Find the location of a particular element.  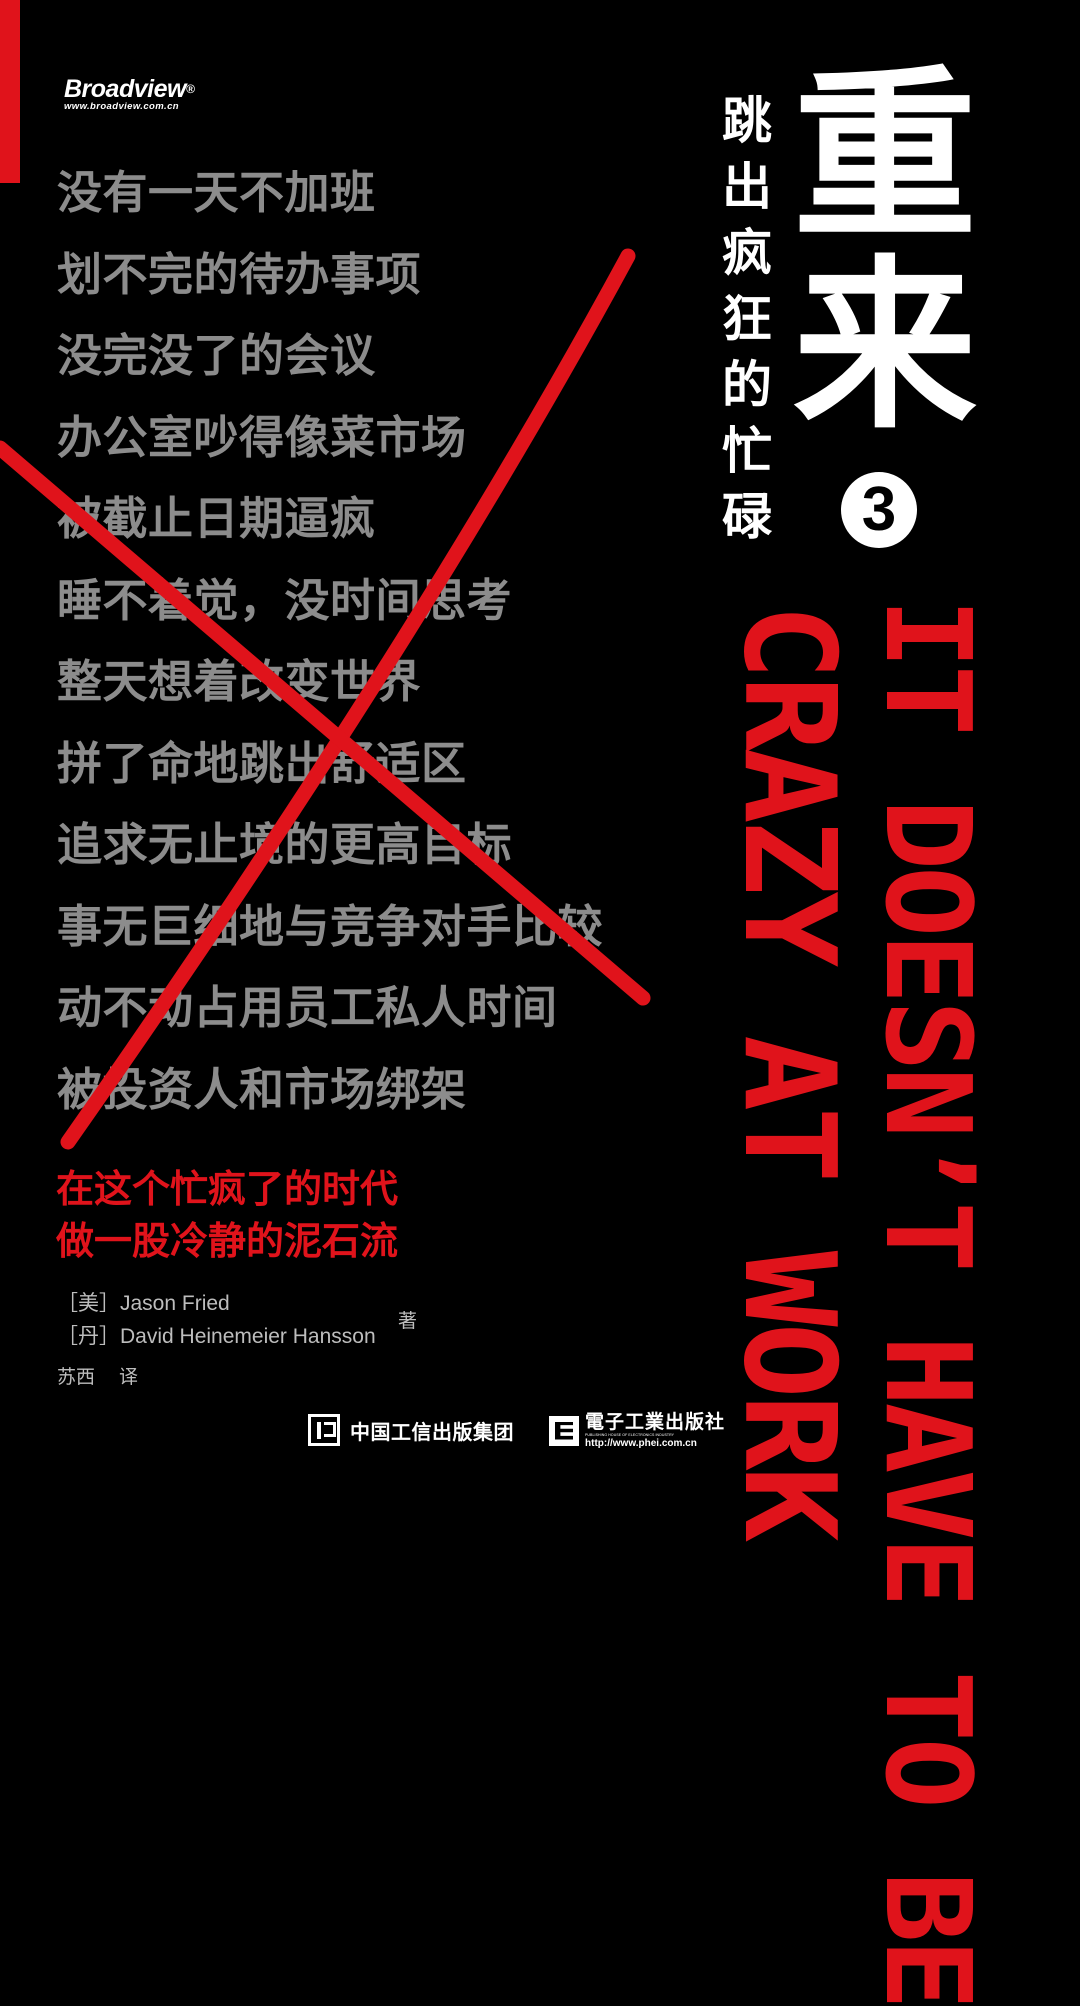

publisher-house-name: 電子工業出版社 is located at coordinates (655, 1422).